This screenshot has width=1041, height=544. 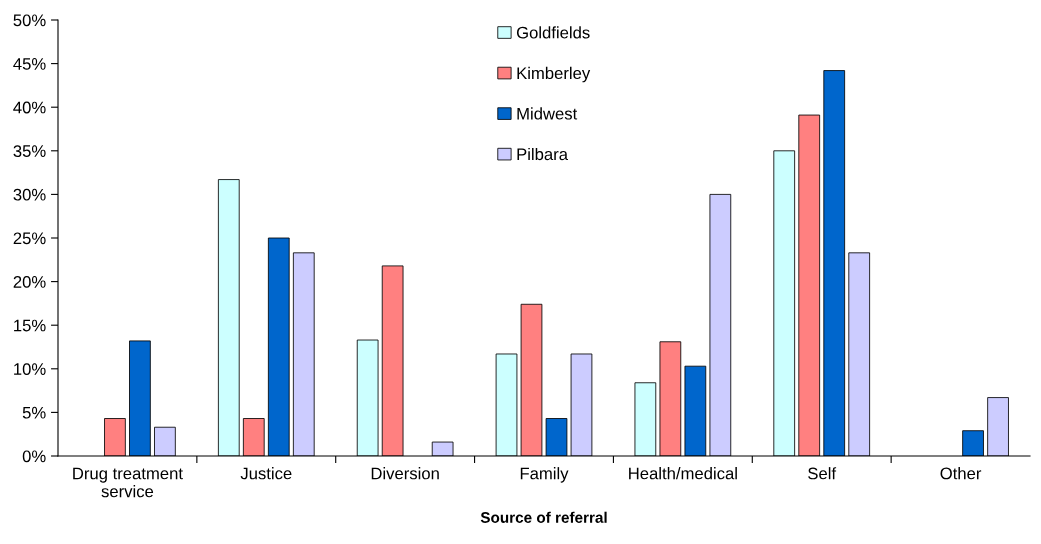 What do you see at coordinates (405, 473) in the screenshot?
I see `x-tick-label: Diversion` at bounding box center [405, 473].